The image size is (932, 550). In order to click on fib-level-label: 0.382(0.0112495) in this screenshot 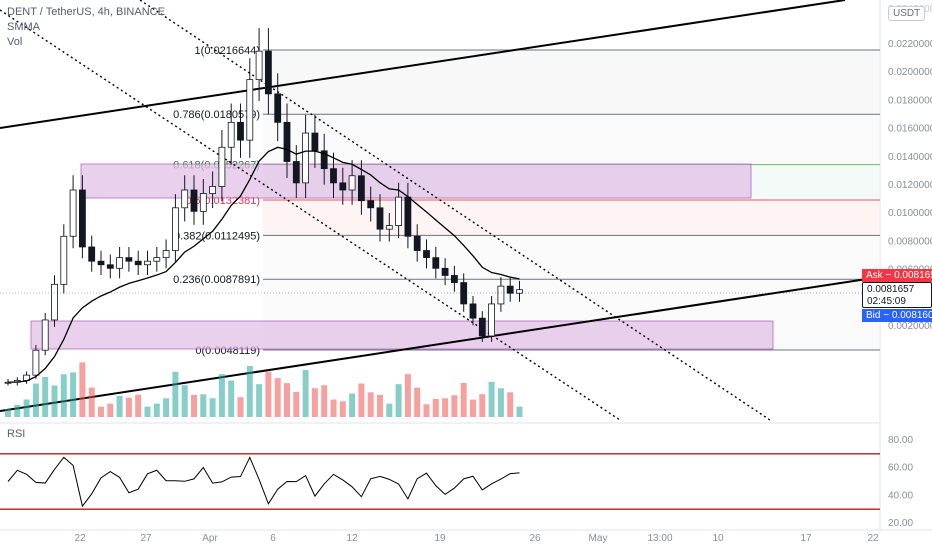, I will do `click(217, 236)`.